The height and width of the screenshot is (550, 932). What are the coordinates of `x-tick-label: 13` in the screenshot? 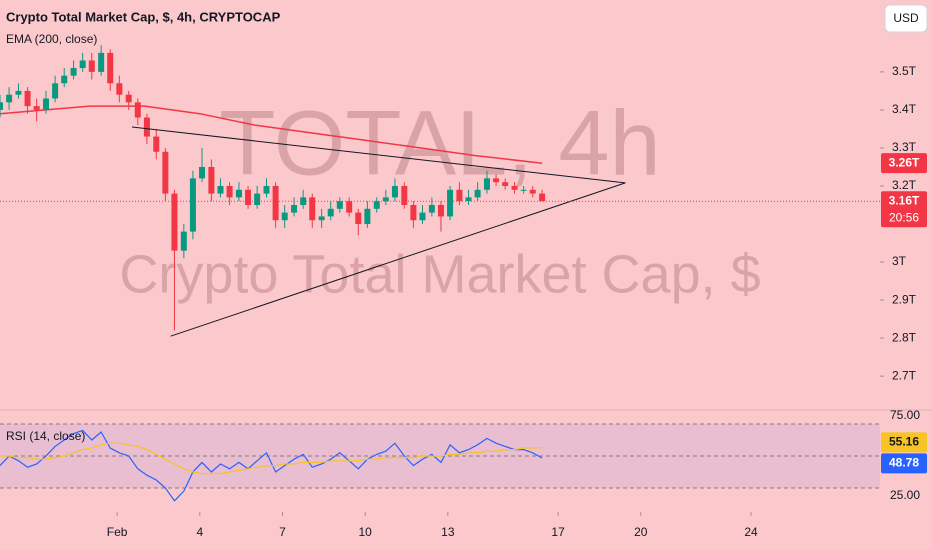 It's located at (448, 532).